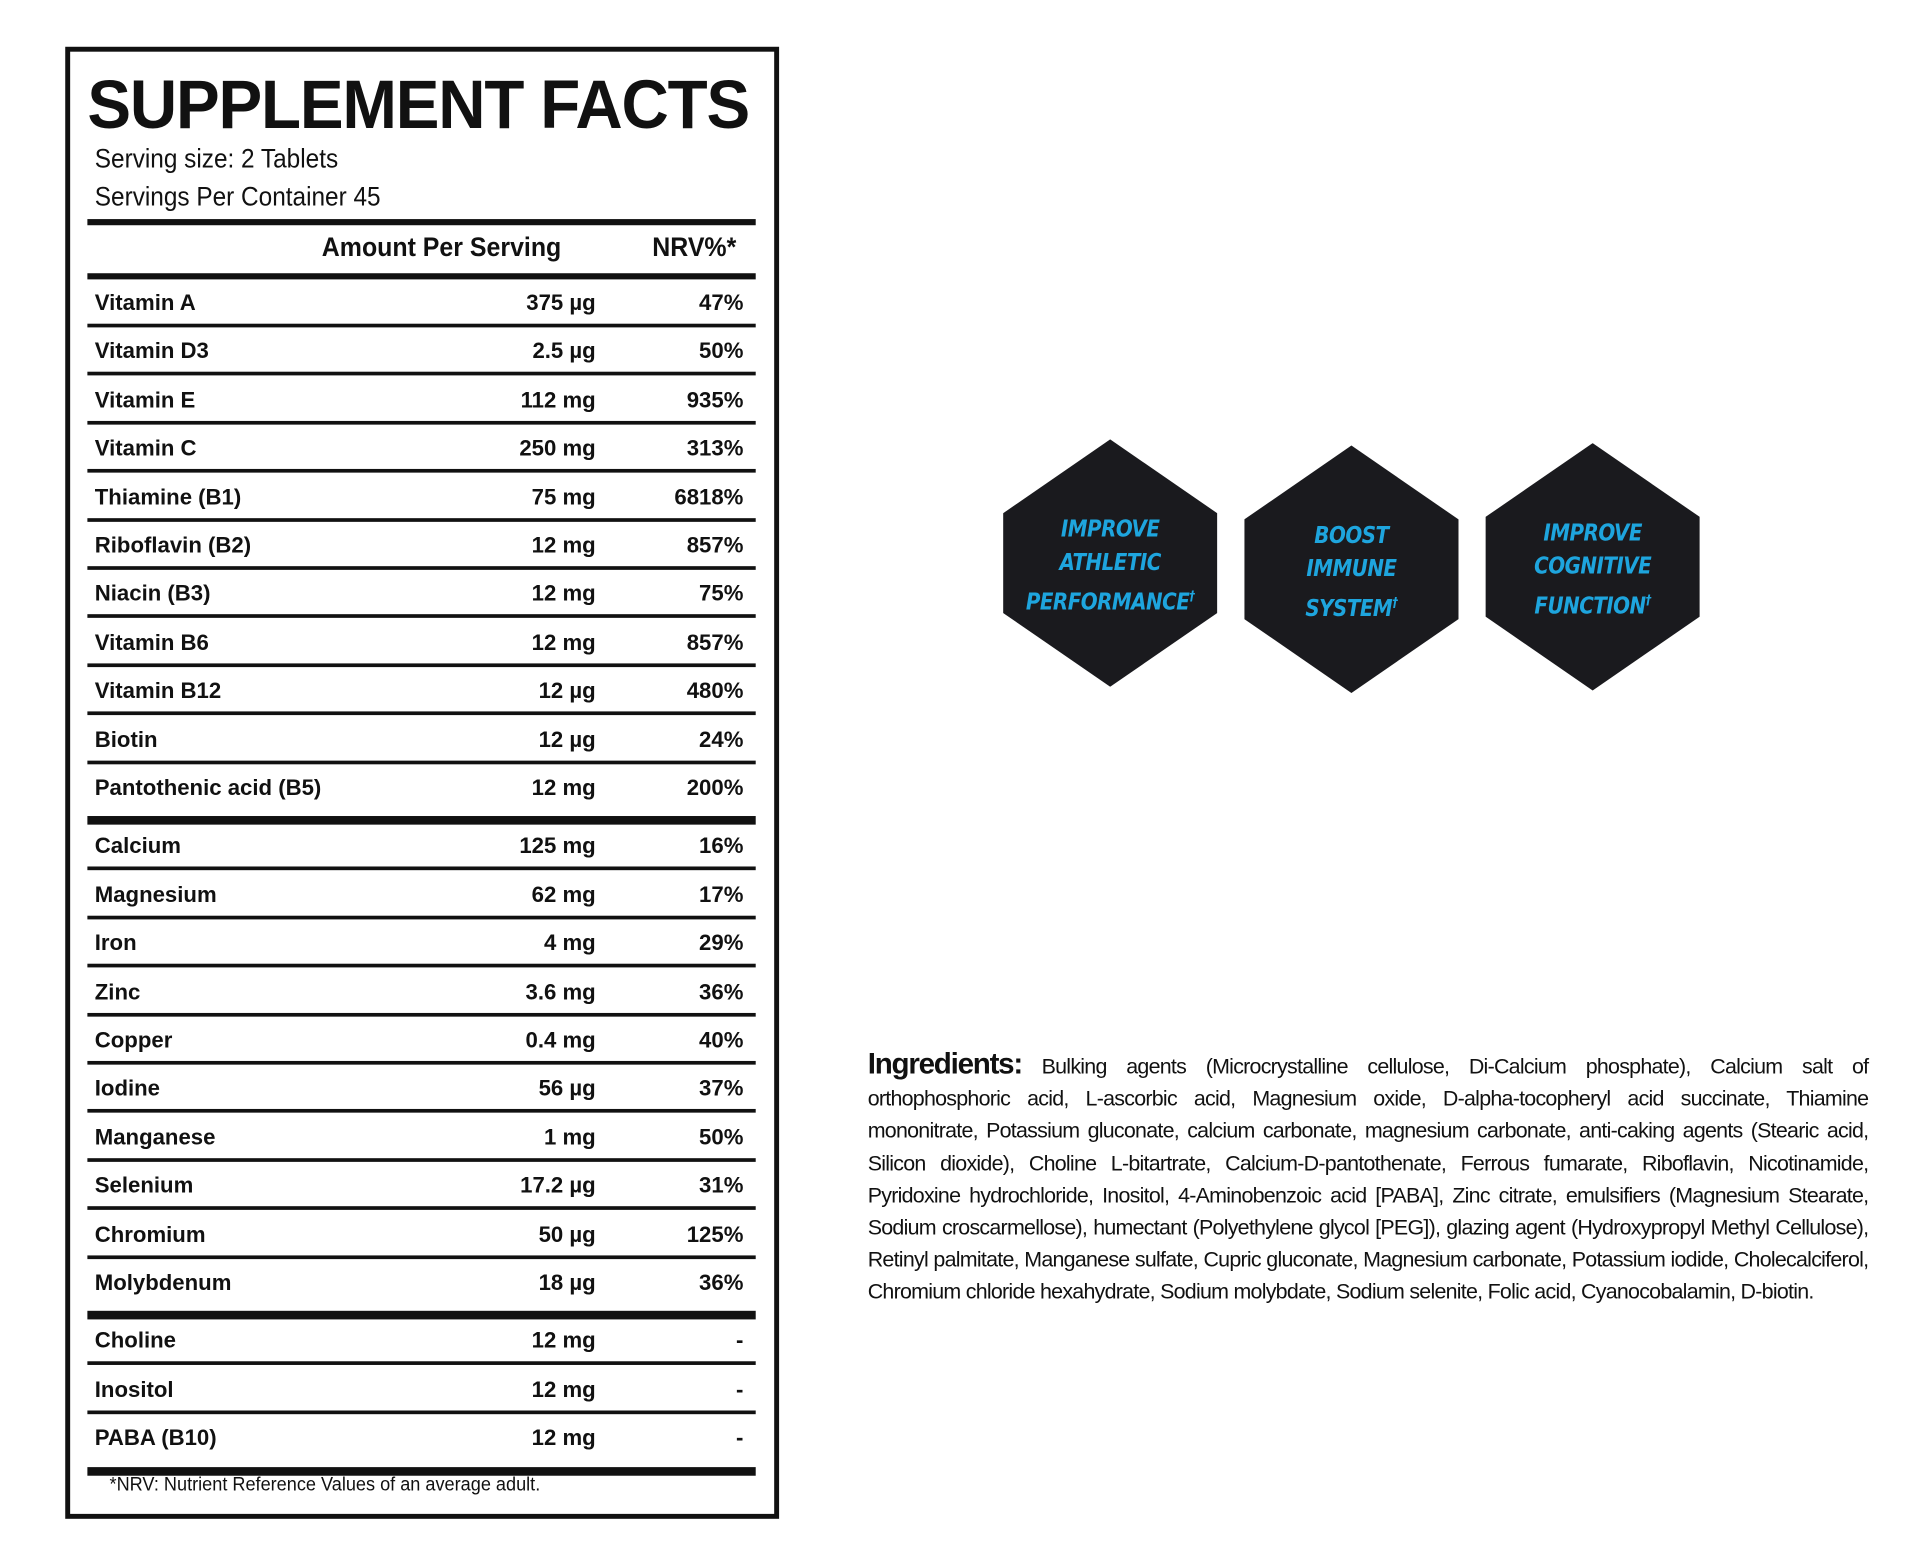 The height and width of the screenshot is (1564, 1920). Describe the element at coordinates (441, 247) in the screenshot. I see `column-header-amount: Amount Per Serving` at that location.